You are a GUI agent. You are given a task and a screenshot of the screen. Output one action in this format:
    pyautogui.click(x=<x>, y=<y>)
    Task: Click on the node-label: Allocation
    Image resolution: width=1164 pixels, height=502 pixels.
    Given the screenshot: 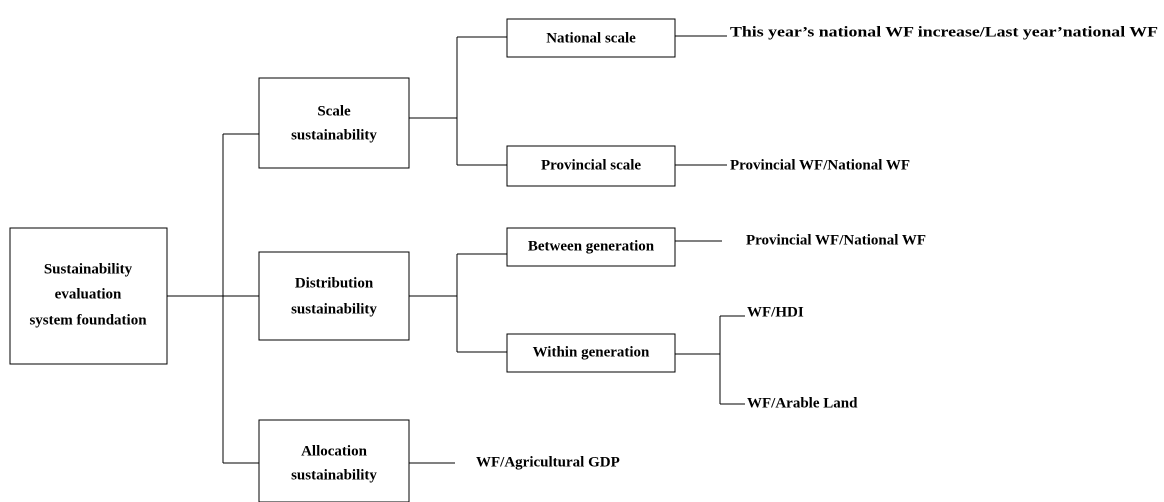 What is the action you would take?
    pyautogui.click(x=334, y=451)
    